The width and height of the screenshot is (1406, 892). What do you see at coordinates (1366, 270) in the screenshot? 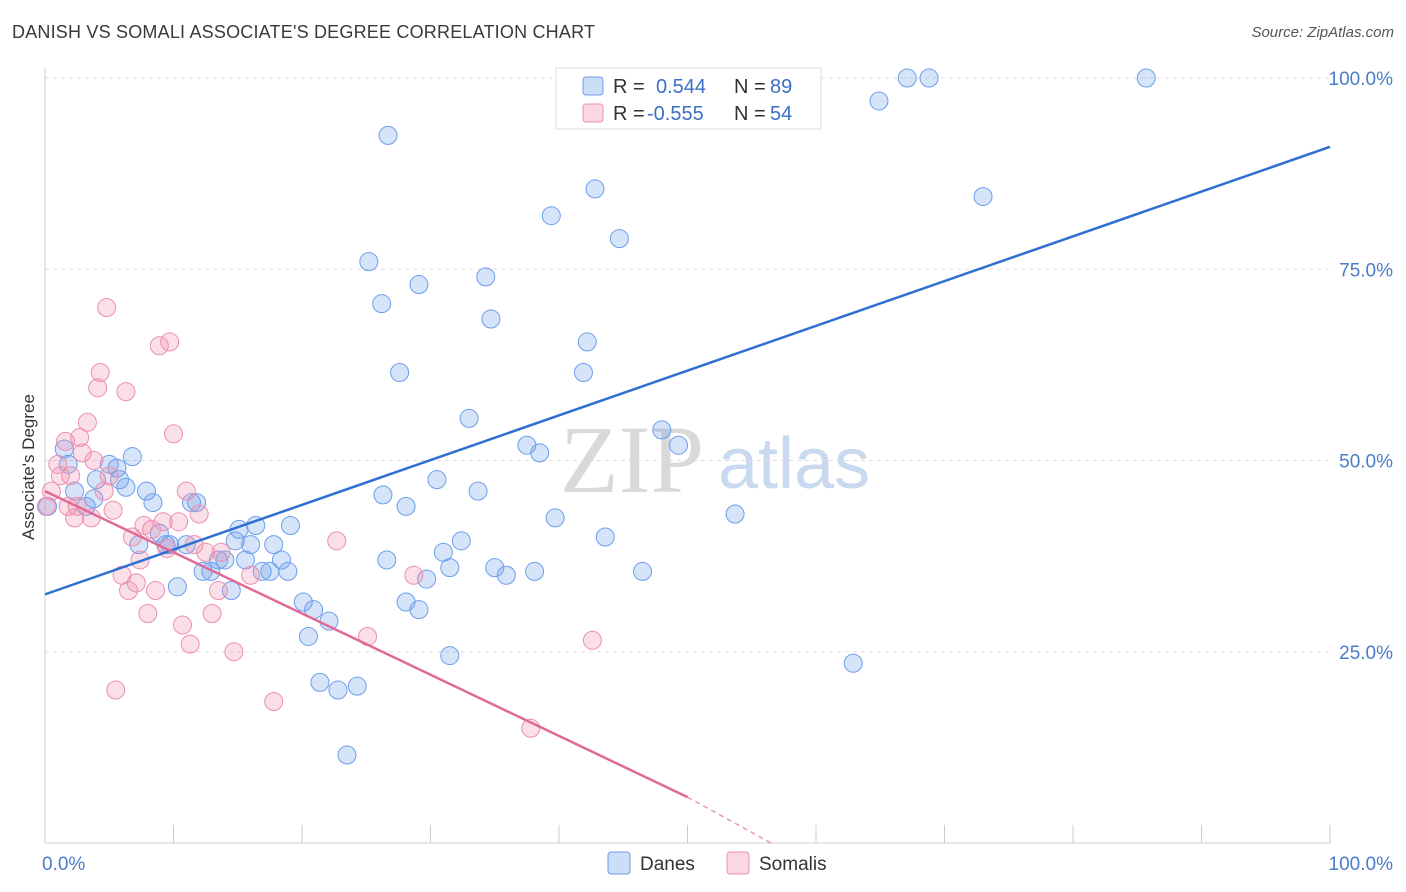
I see `y-tick-label: 75.0%` at bounding box center [1366, 270].